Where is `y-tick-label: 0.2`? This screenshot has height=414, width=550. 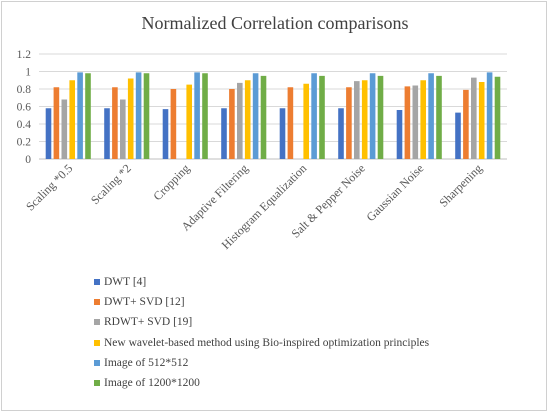
y-tick-label: 0.2 is located at coordinates (24, 143).